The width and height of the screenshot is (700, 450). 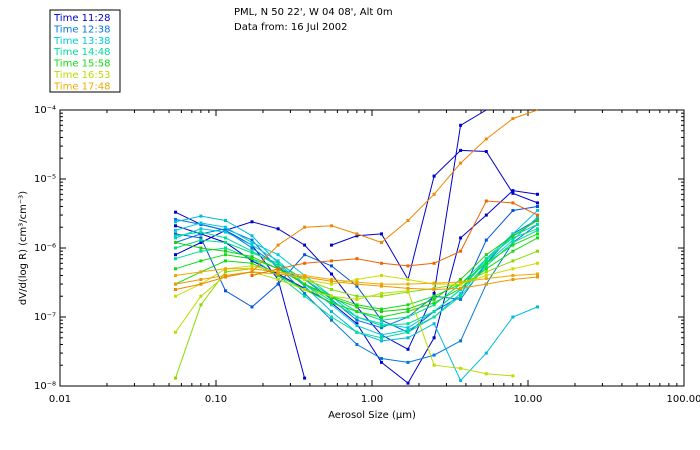 I want to click on y-tick-label: 10⁻⁷, so click(x=45, y=317).